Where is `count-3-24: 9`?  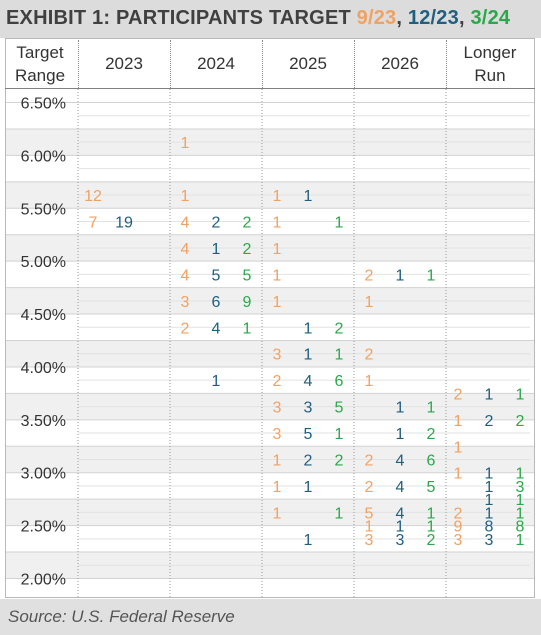 count-3-24: 9 is located at coordinates (247, 302).